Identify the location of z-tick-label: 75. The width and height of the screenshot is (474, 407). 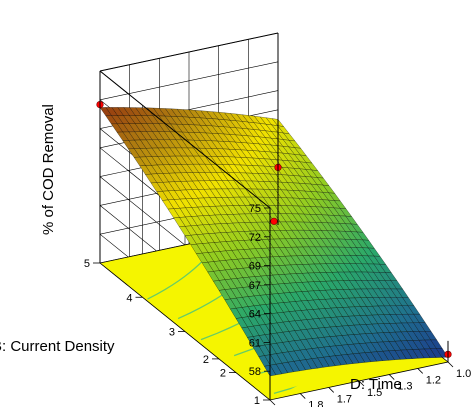
(255, 209).